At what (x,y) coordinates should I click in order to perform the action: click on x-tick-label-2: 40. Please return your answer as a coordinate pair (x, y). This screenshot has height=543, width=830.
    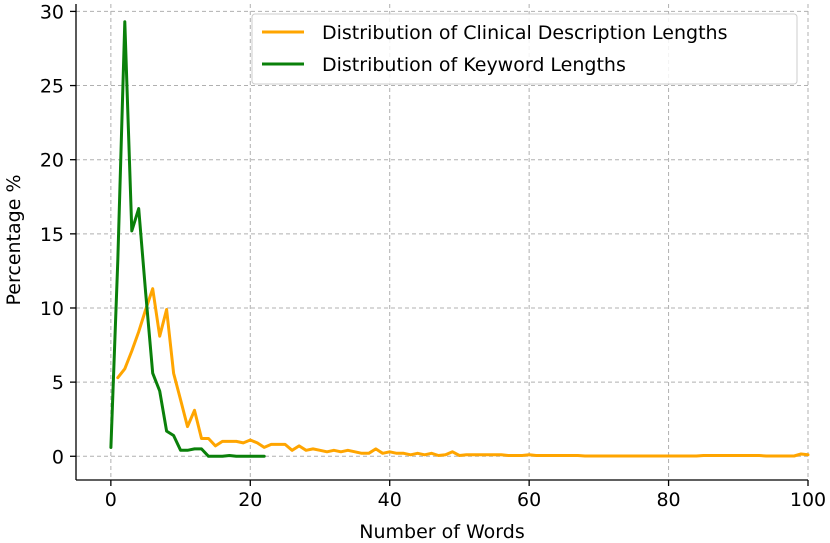
    Looking at the image, I should click on (390, 500).